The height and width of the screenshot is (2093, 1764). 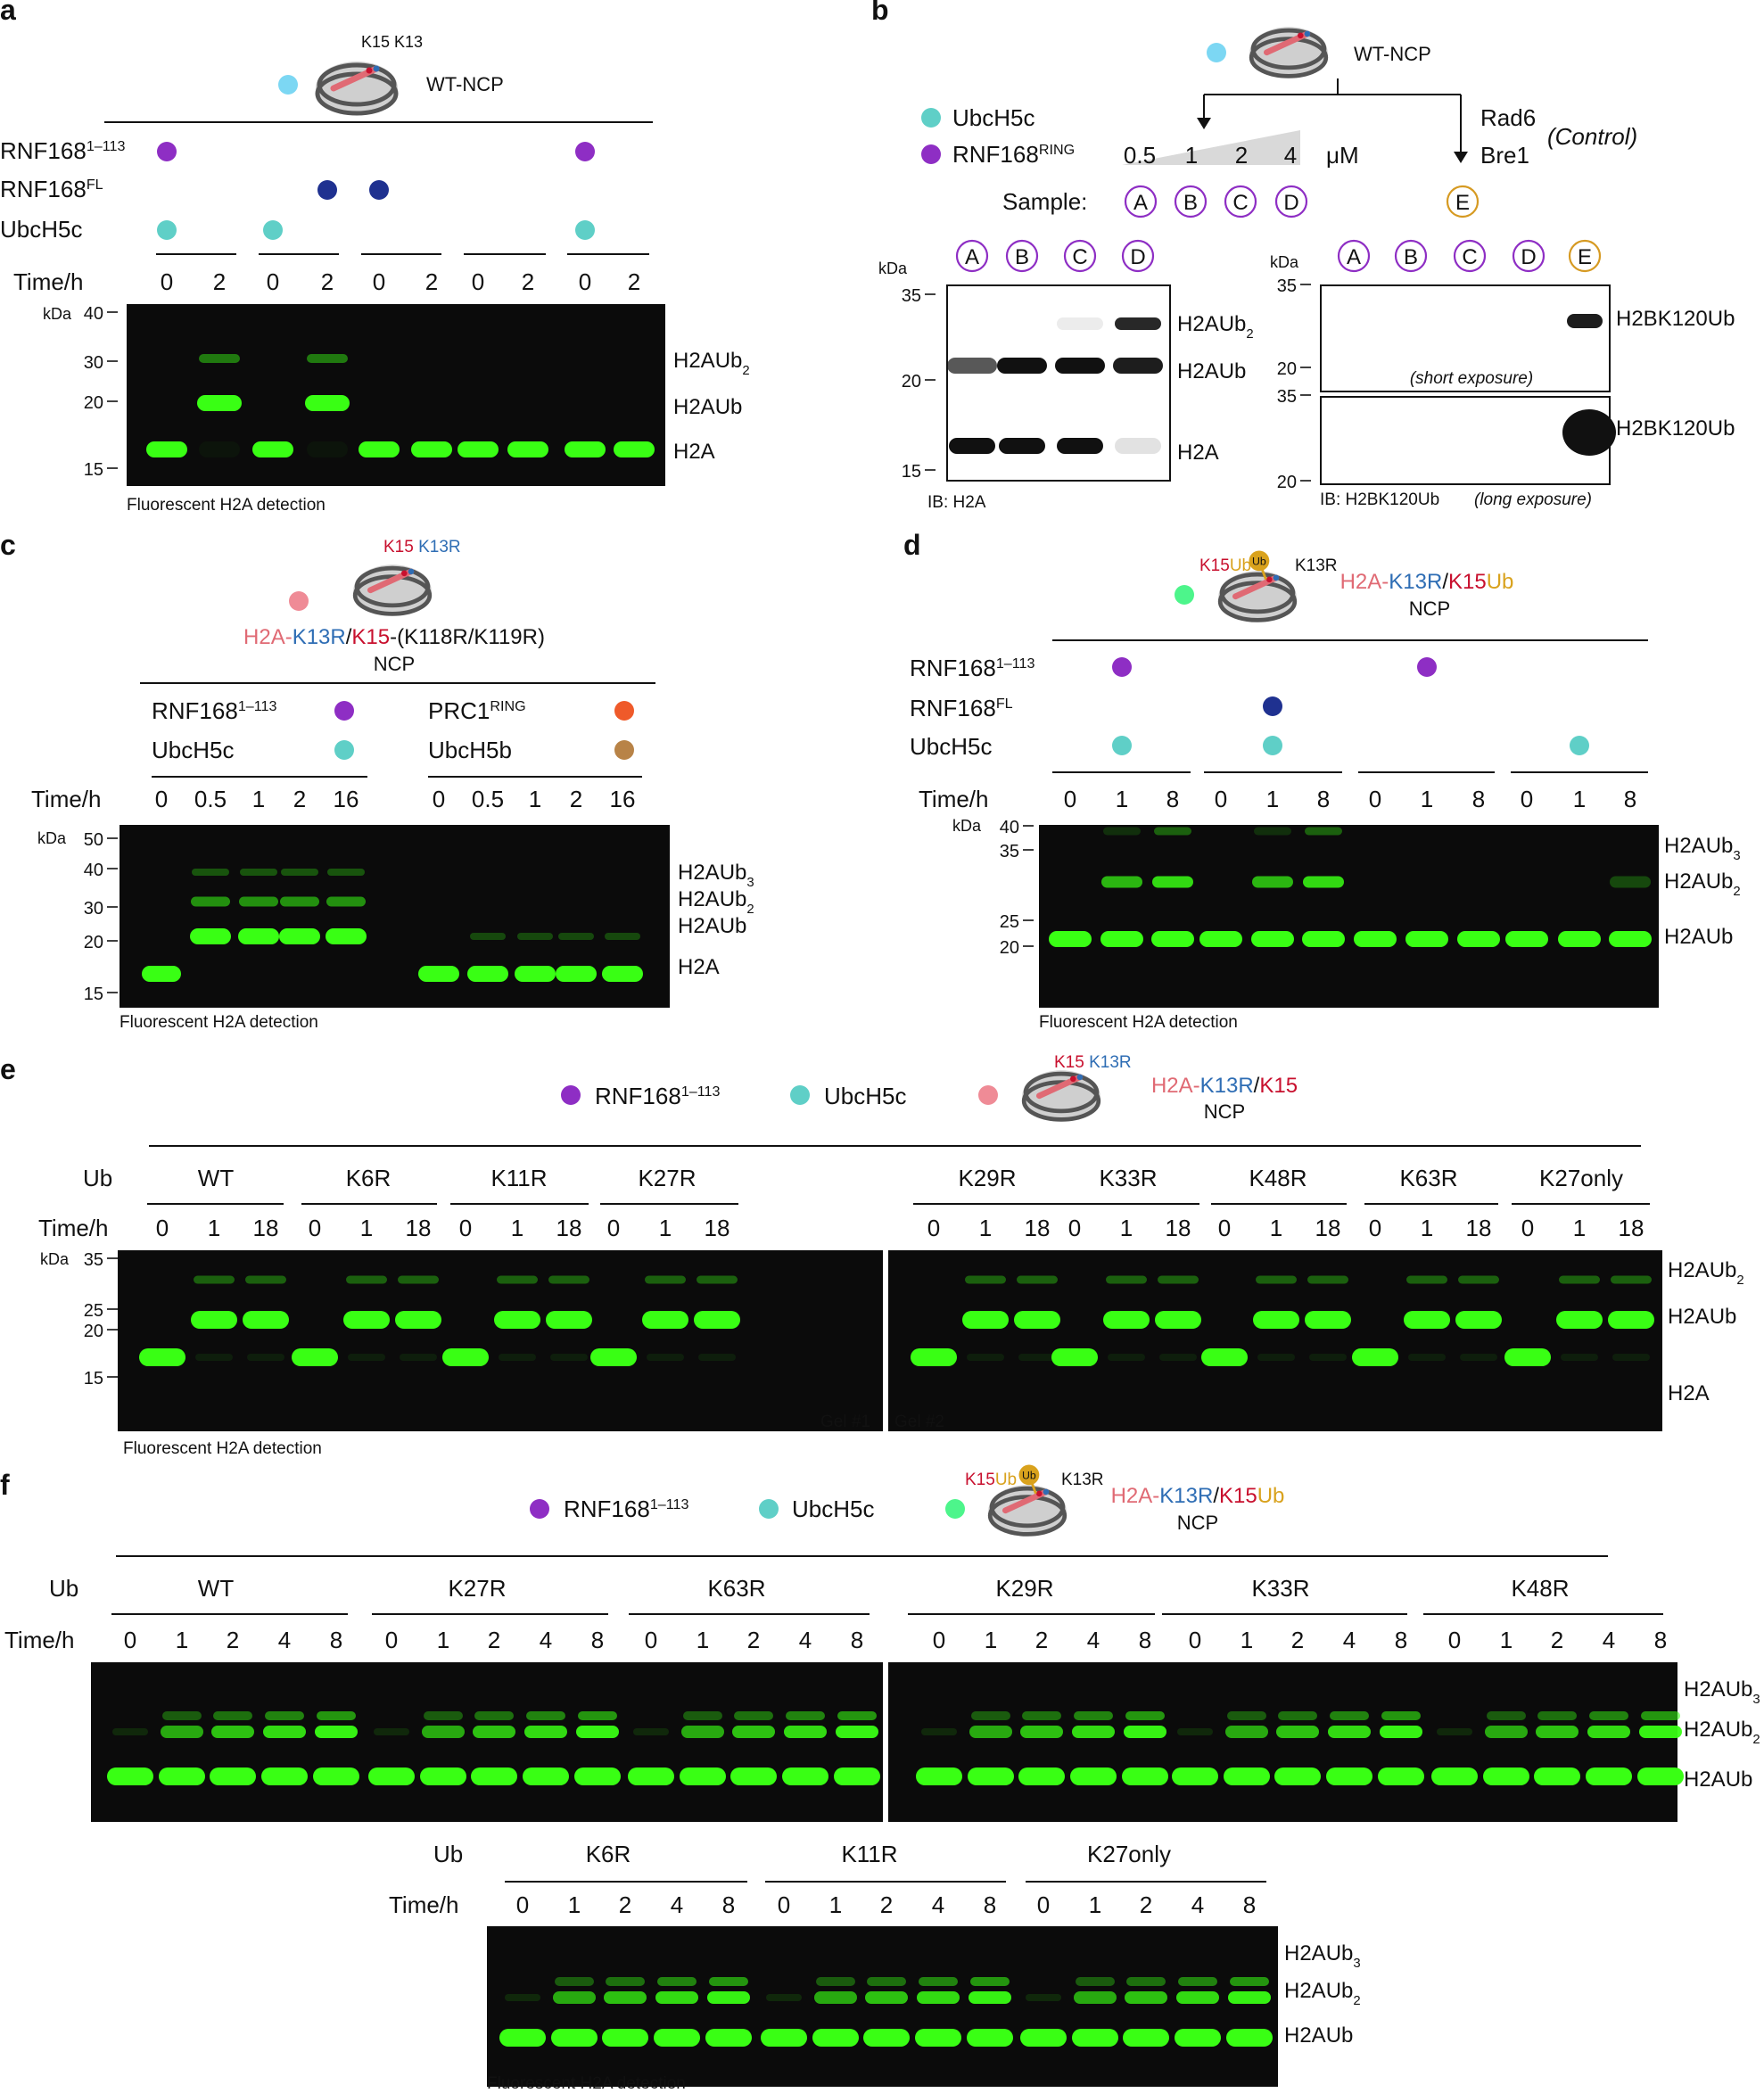 What do you see at coordinates (711, 363) in the screenshot?
I see `panel-a-band-h2aub2: H2AUb2` at bounding box center [711, 363].